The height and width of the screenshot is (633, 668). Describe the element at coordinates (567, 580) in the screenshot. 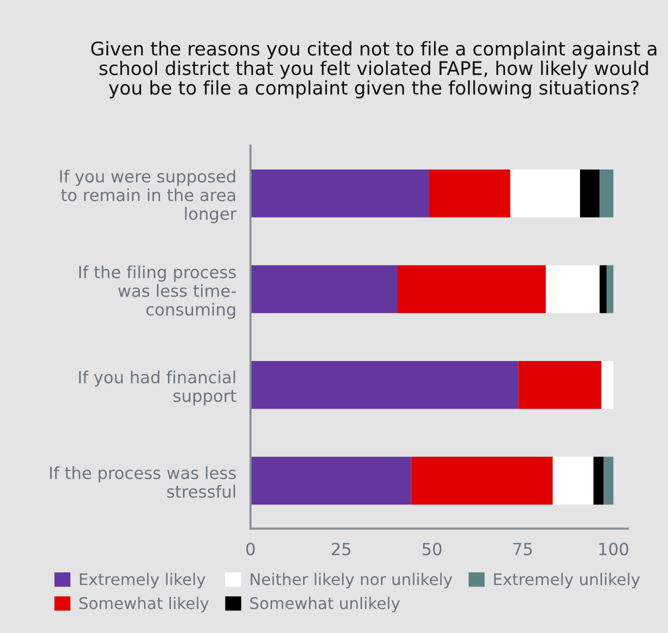

I see `legend-label: Extremely unlikely` at that location.